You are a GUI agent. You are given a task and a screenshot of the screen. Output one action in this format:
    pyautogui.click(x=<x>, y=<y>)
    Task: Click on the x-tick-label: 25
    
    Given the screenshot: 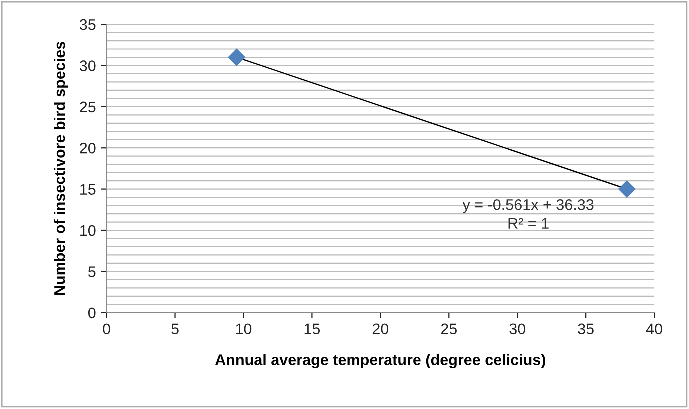 What is the action you would take?
    pyautogui.click(x=449, y=329)
    